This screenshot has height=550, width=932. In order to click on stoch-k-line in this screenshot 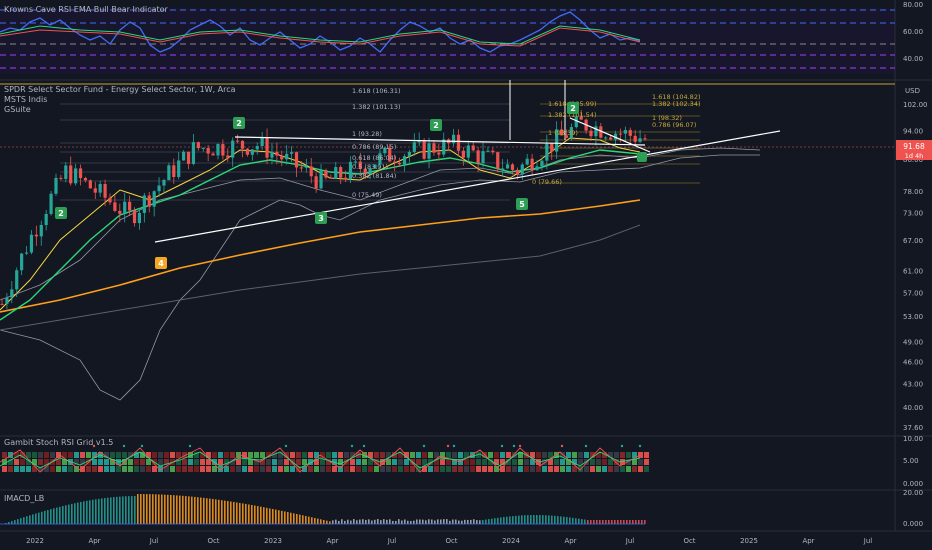, I will do `click(320, 460)`.